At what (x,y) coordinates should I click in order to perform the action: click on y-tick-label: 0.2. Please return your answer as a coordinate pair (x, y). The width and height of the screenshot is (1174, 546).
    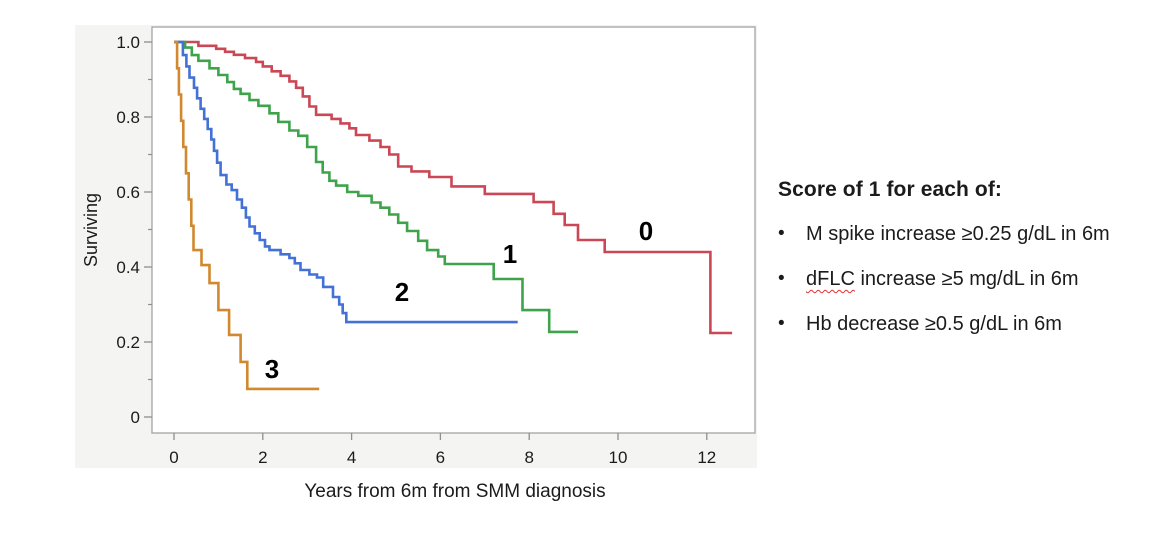
    Looking at the image, I should click on (128, 342).